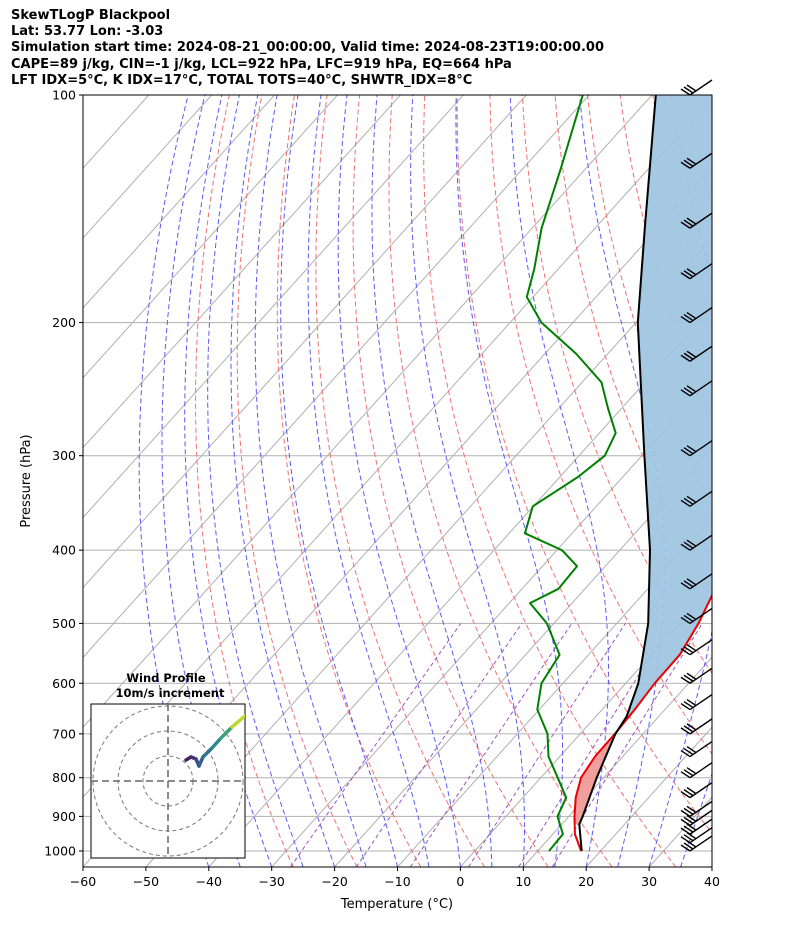 The image size is (794, 937). I want to click on y-tick-label: 600, so click(64, 683).